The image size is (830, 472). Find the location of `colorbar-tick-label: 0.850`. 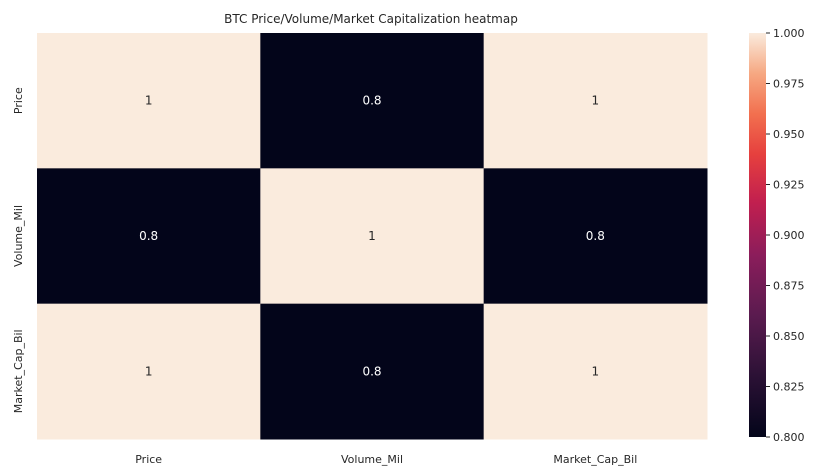

colorbar-tick-label: 0.850 is located at coordinates (789, 336).